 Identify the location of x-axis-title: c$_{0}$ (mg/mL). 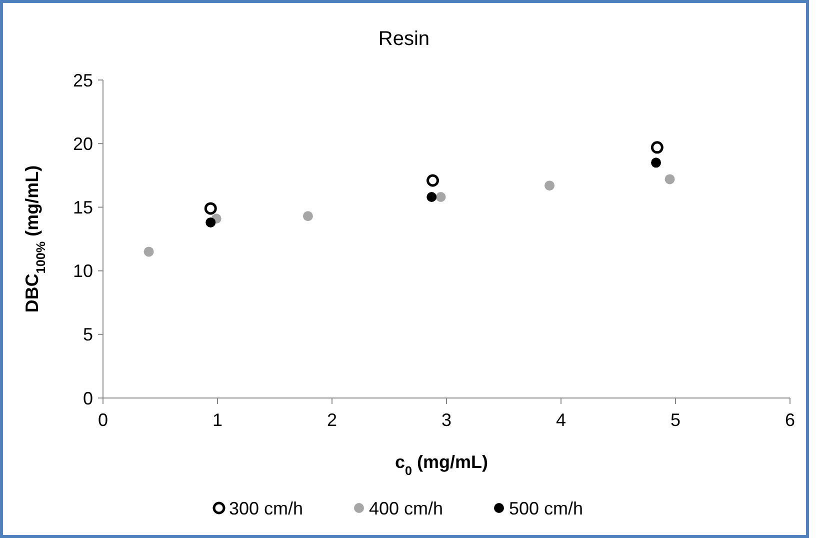
(441, 465).